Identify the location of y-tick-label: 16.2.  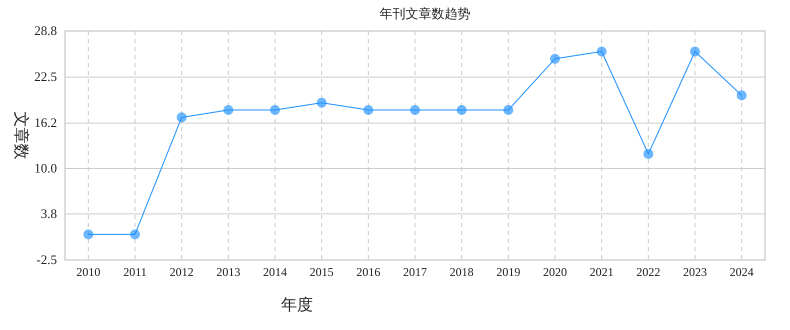
(45, 122).